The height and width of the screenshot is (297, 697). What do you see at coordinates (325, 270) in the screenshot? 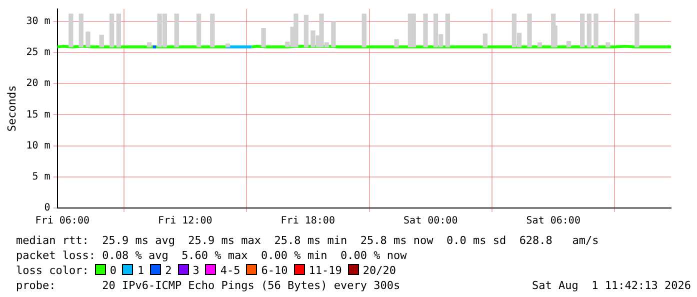
I see `legend-label: 11-19` at bounding box center [325, 270].